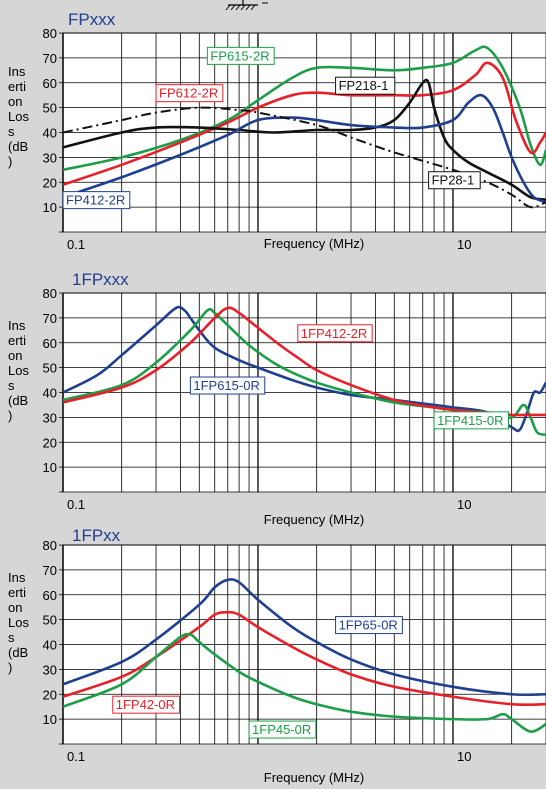 Image resolution: width=546 pixels, height=789 pixels. I want to click on series-label-fp612-2r: FP612-2R, so click(189, 93).